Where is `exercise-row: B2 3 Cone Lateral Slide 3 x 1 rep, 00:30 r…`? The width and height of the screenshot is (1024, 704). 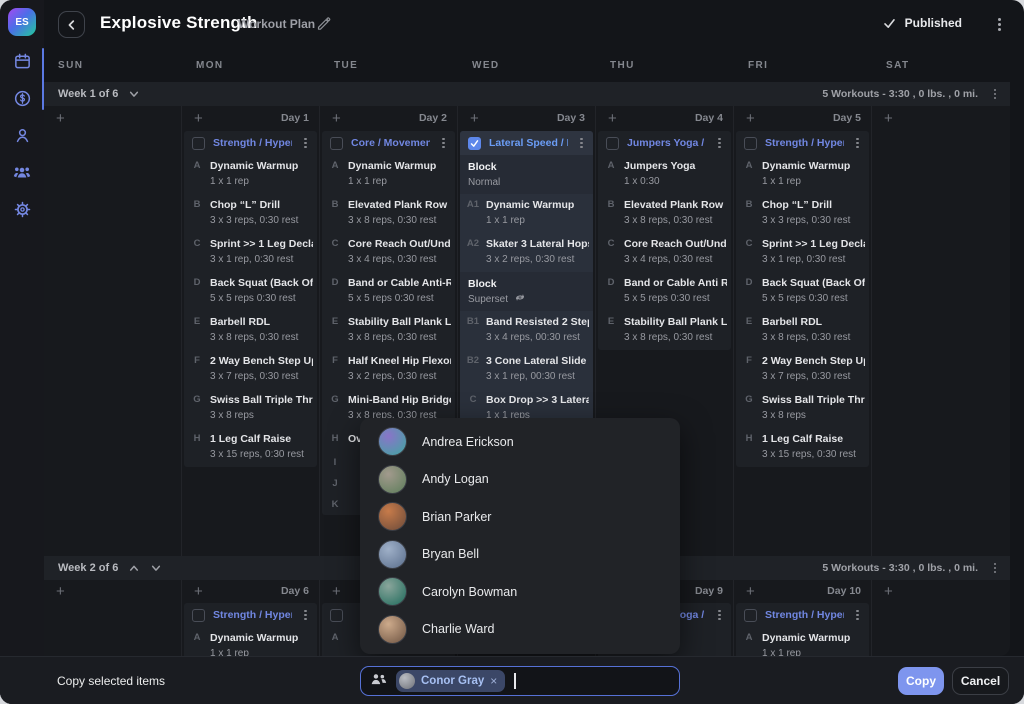
exercise-row: B2 3 Cone Lateral Slide 3 x 1 rep, 00:30 r… is located at coordinates (526, 369).